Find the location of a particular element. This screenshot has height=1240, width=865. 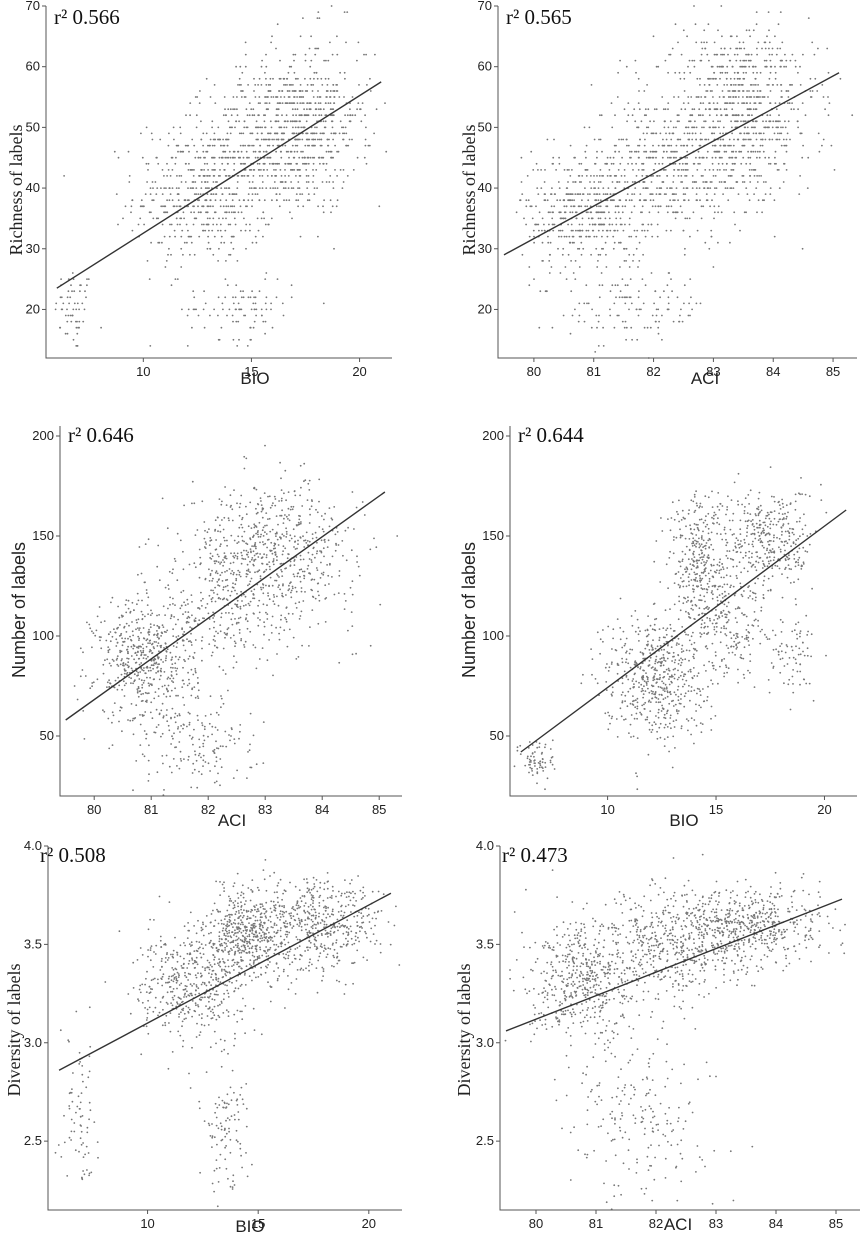

regression-line is located at coordinates (219, 185).